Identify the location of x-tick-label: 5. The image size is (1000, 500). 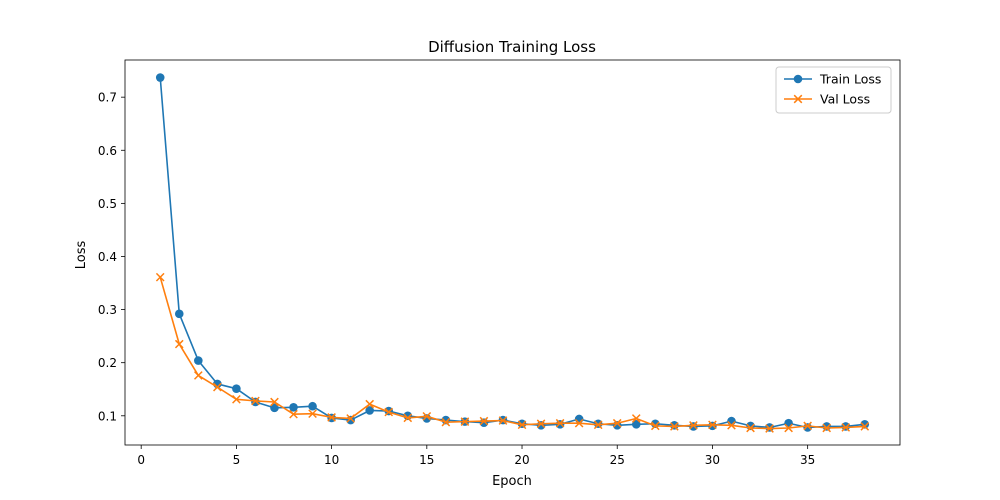
(237, 460).